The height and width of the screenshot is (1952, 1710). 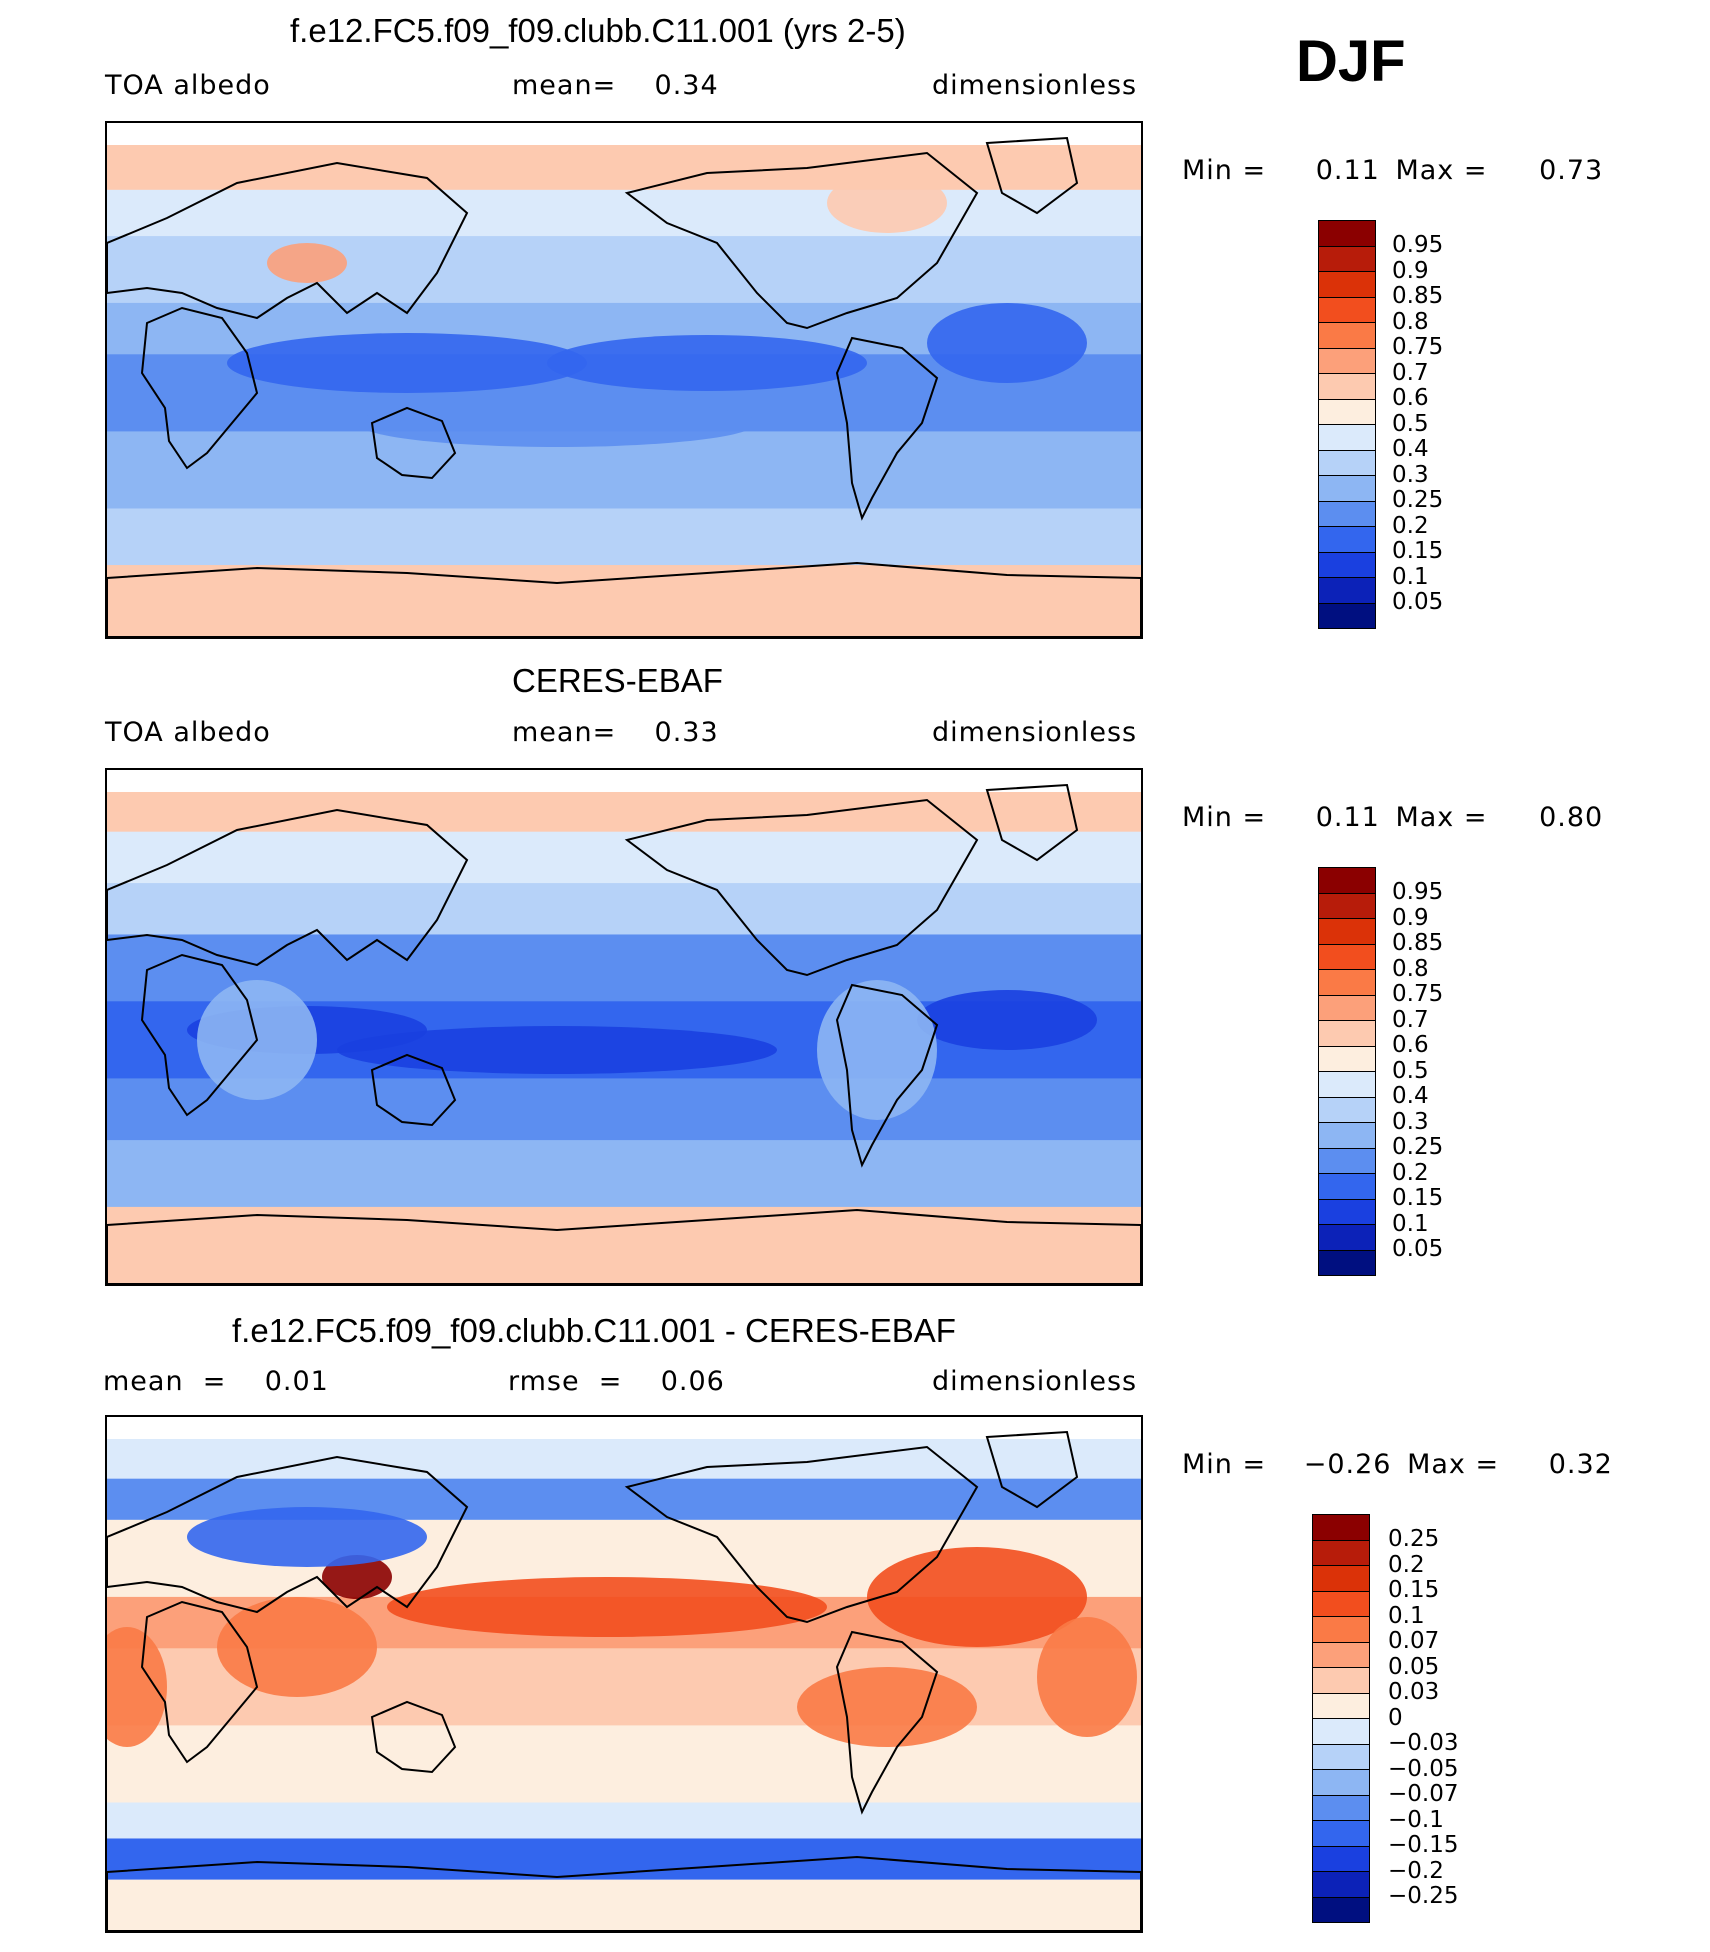 What do you see at coordinates (1418, 296) in the screenshot?
I see `colorbar-tick-label: 0.85` at bounding box center [1418, 296].